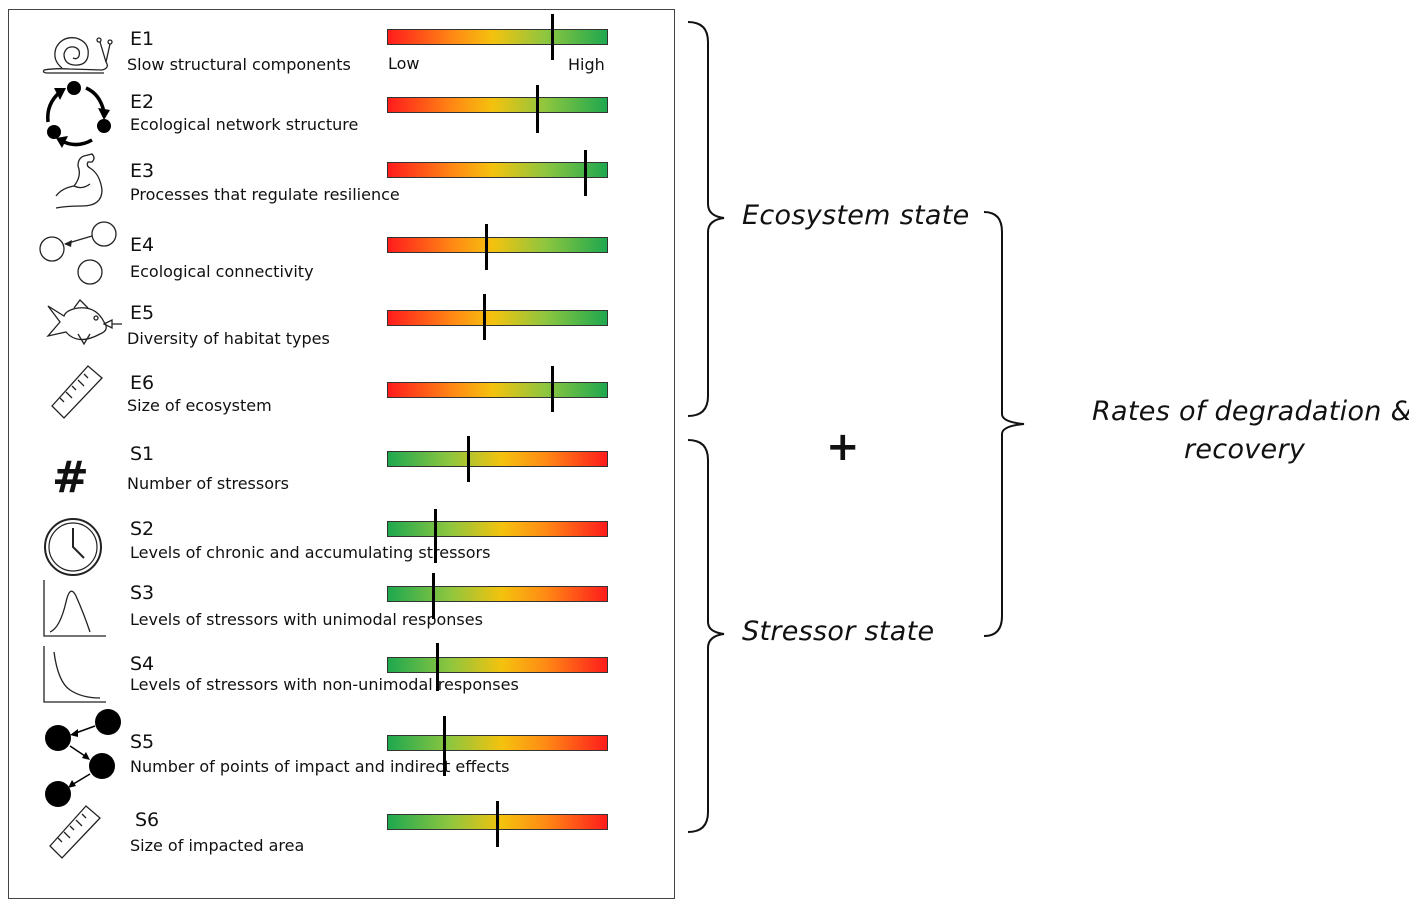  What do you see at coordinates (142, 39) in the screenshot?
I see `indicator-code: E1` at bounding box center [142, 39].